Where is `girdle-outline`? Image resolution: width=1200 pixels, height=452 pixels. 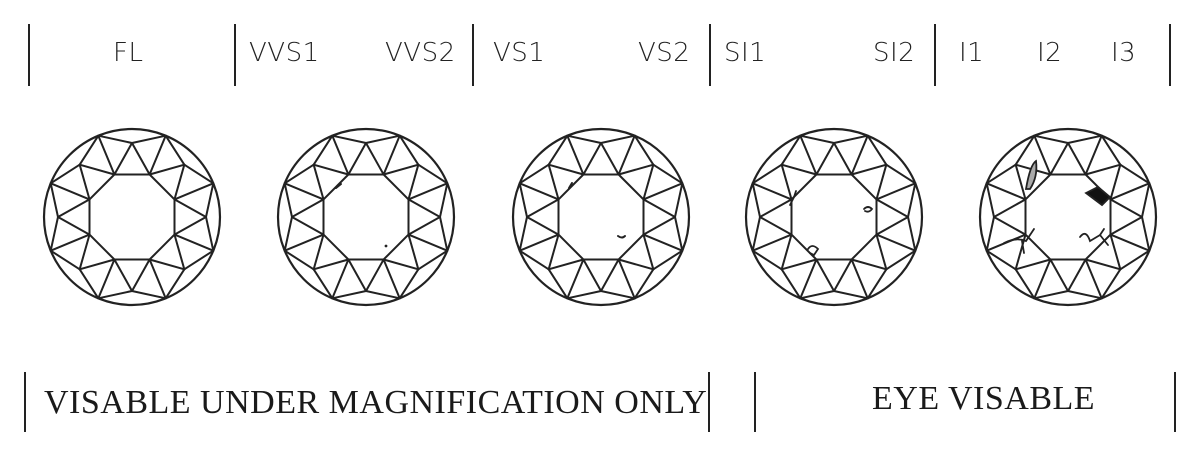
girdle-outline is located at coordinates (834, 217).